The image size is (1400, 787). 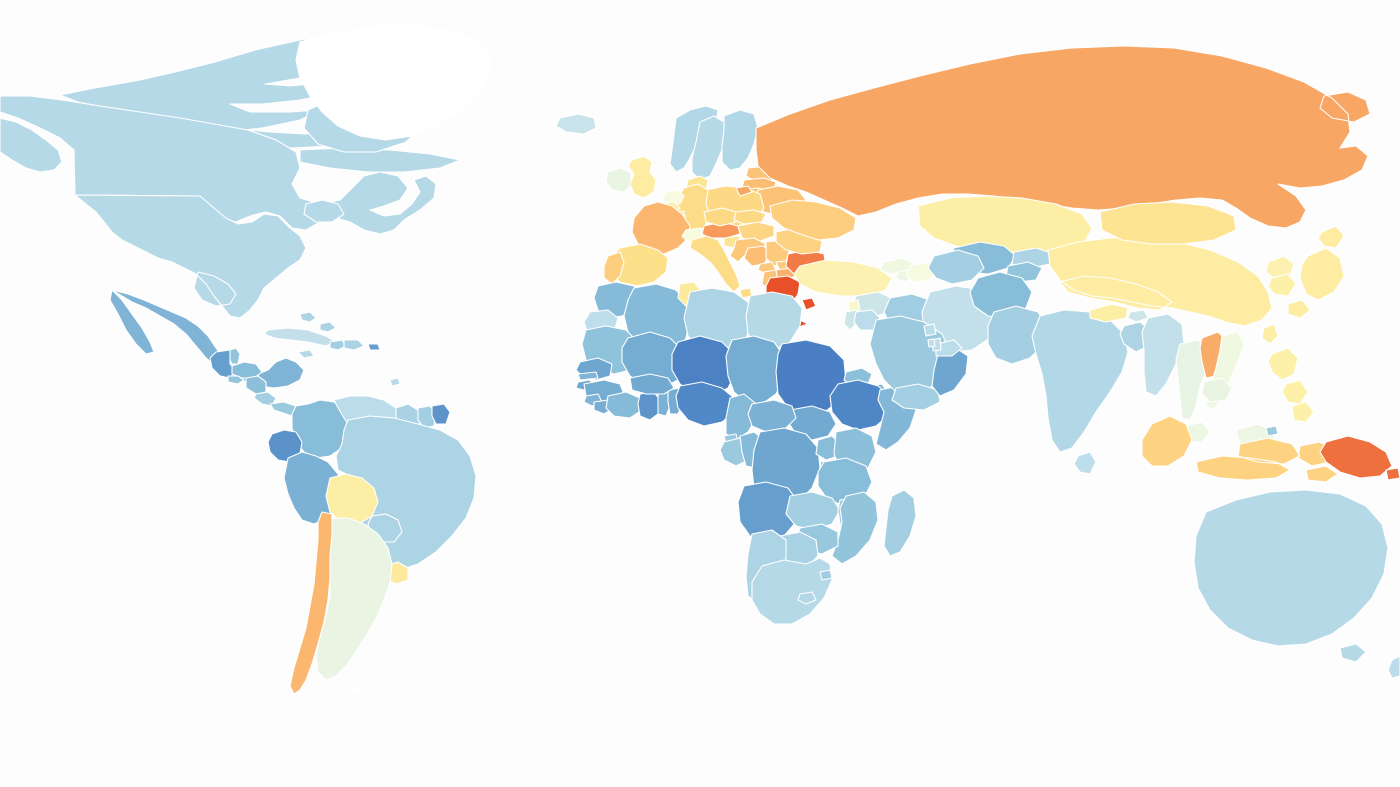 I want to click on country-lebanon, so click(x=854, y=306).